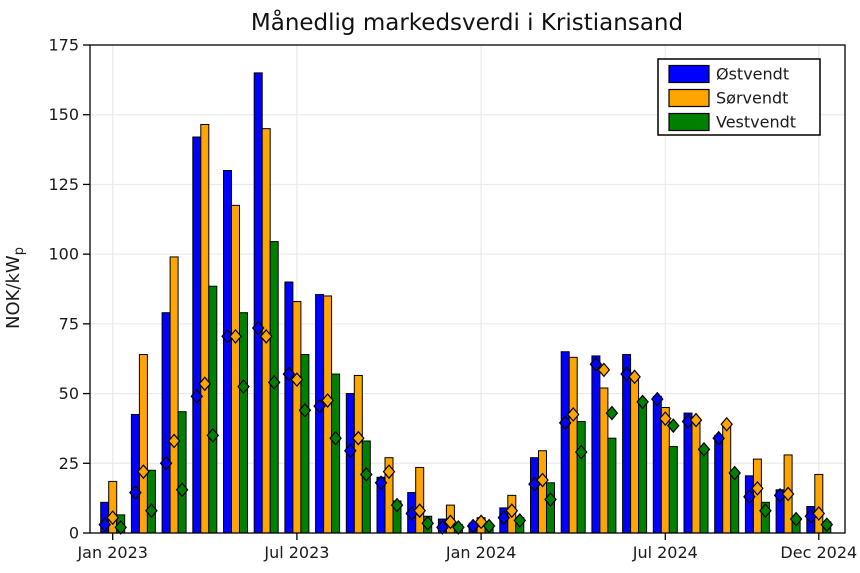  I want to click on legend-swatch-sorvendt, so click(689, 98).